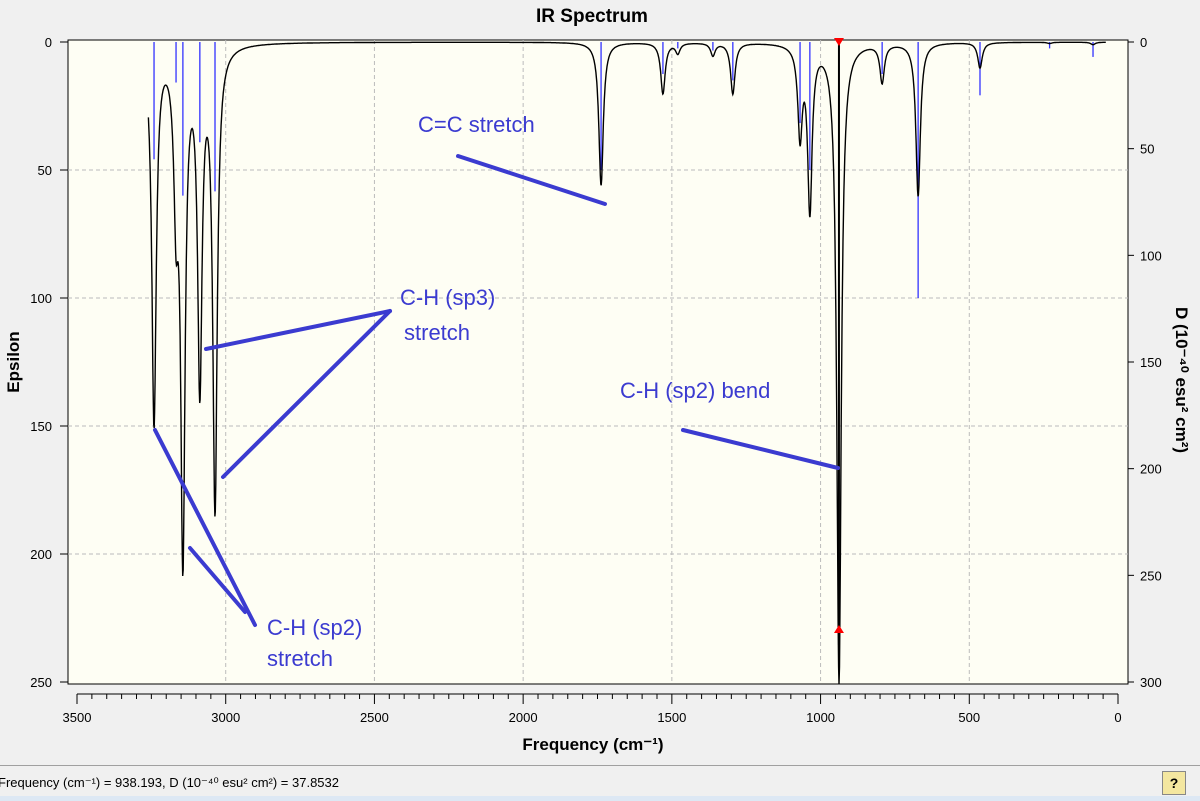  I want to click on help-button: ?, so click(1174, 783).